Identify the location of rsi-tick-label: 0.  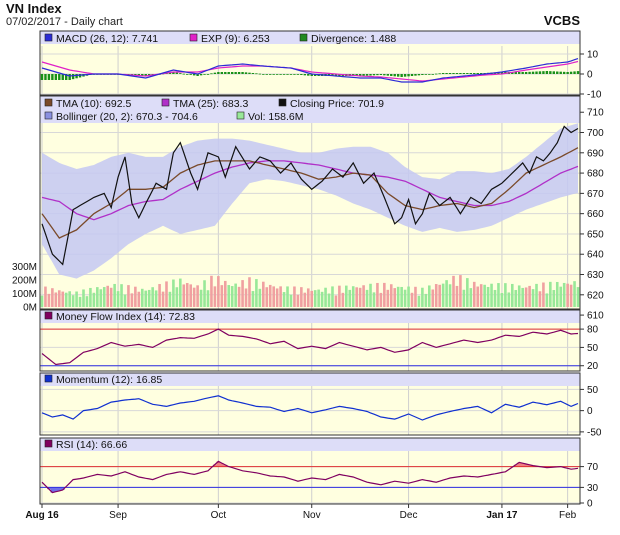
(590, 504).